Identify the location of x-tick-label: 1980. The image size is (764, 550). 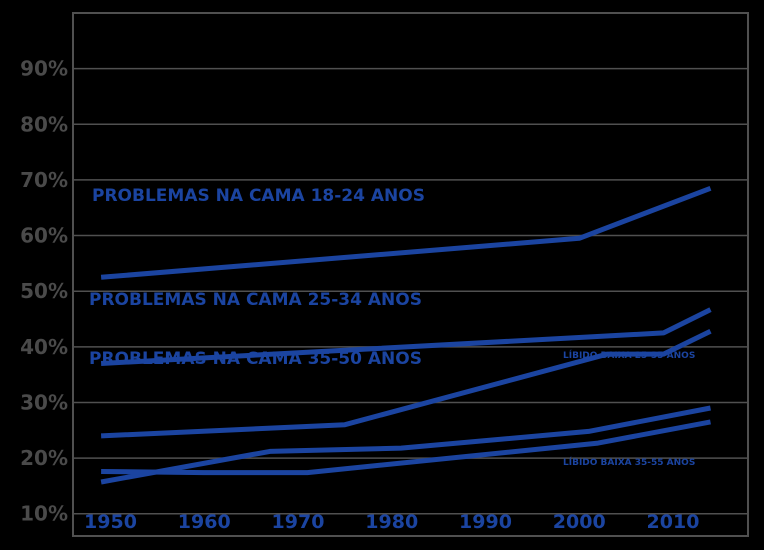
(391, 522).